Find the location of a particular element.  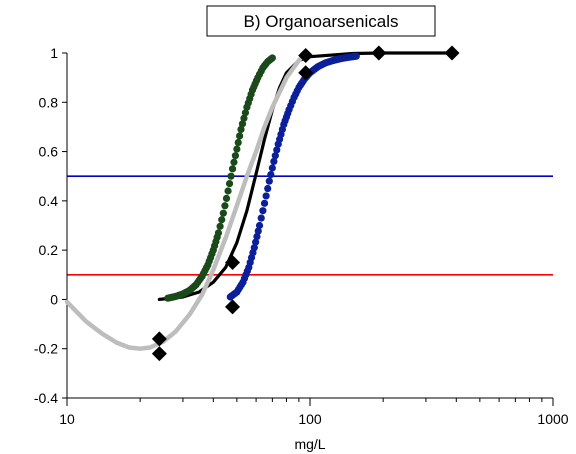

y-tick-label: 0.8 is located at coordinates (49, 102).